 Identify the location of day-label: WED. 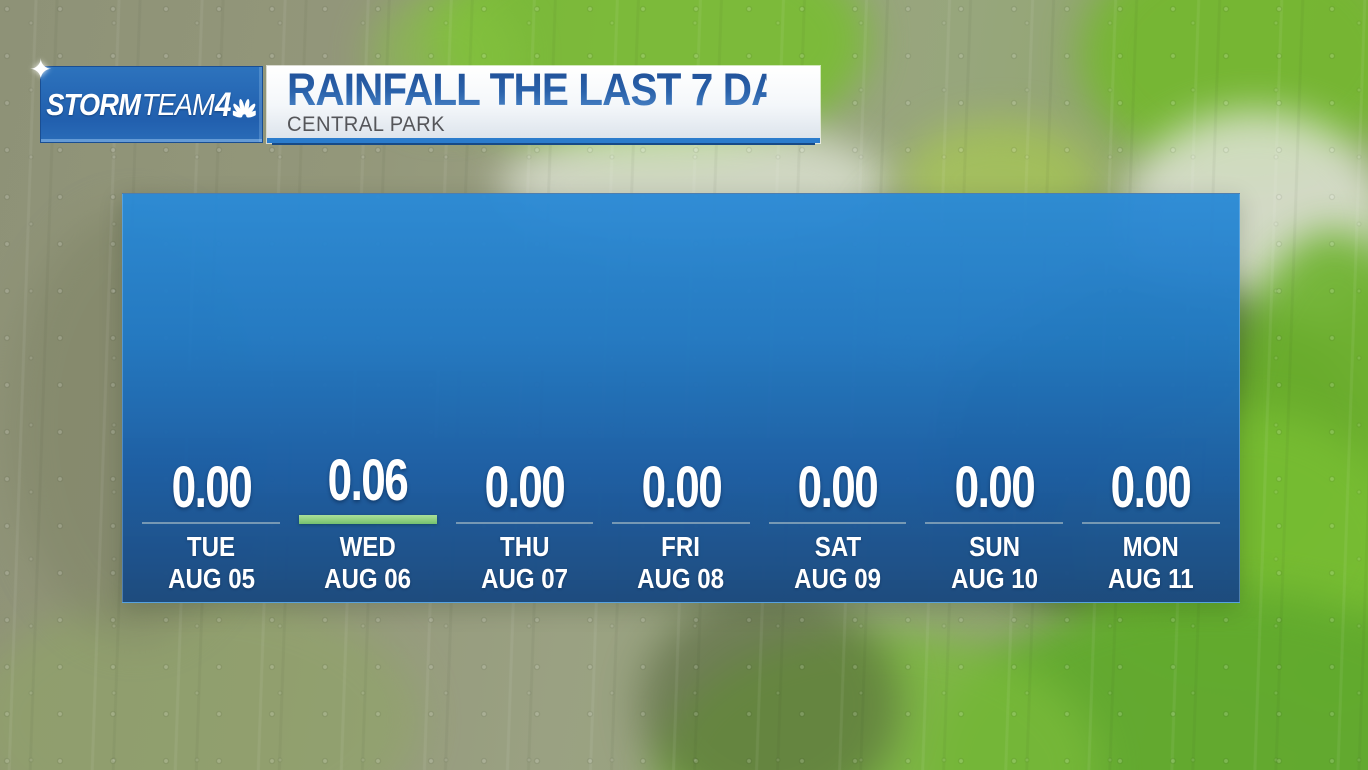
(367, 547).